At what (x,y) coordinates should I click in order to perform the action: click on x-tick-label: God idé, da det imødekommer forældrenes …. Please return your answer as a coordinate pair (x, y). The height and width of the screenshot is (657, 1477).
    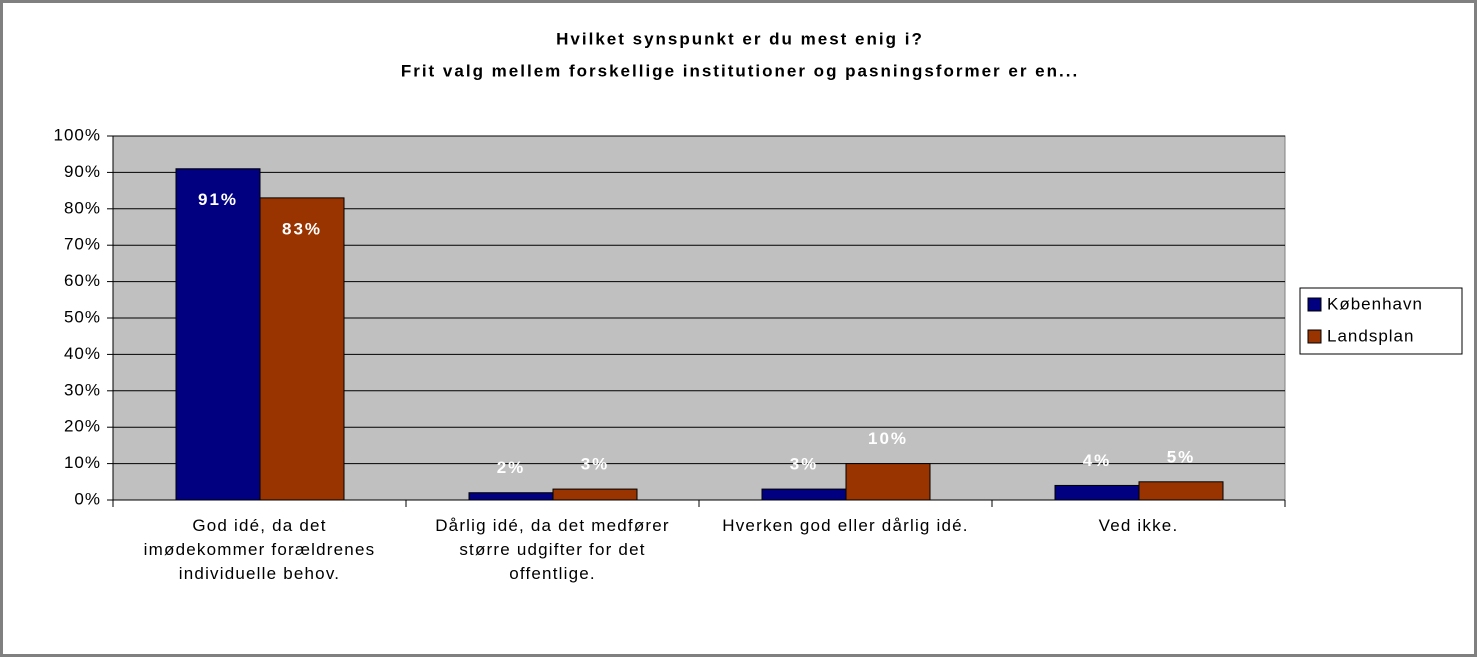
    Looking at the image, I should click on (259, 549).